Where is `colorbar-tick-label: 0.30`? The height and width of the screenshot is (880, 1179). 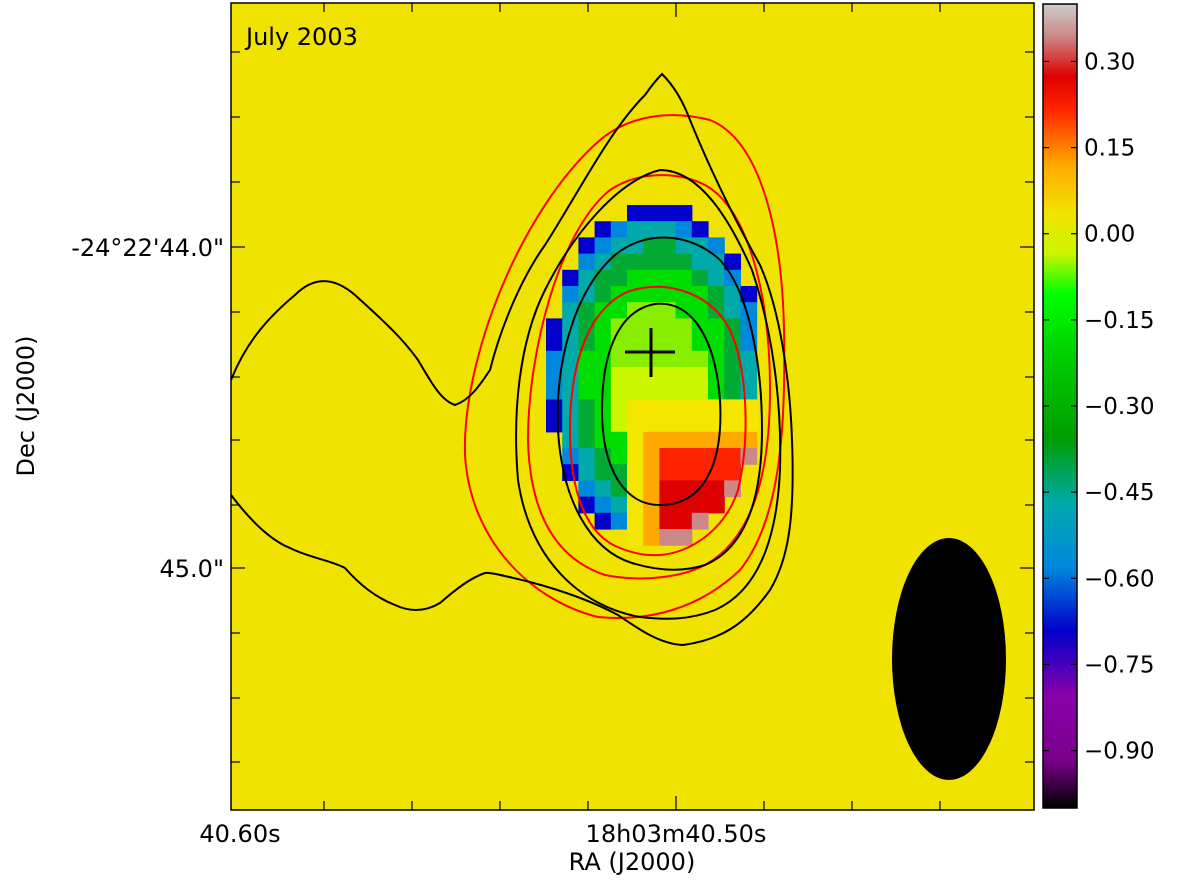
colorbar-tick-label: 0.30 is located at coordinates (1109, 62).